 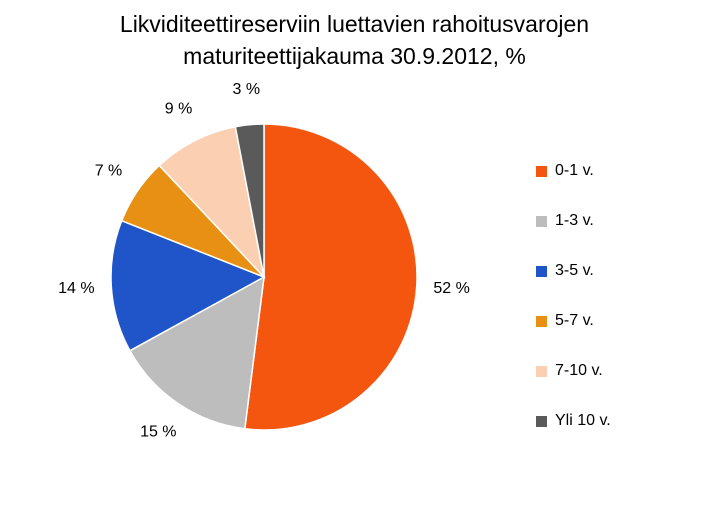 What do you see at coordinates (109, 171) in the screenshot?
I see `pie-label-3: 7 %` at bounding box center [109, 171].